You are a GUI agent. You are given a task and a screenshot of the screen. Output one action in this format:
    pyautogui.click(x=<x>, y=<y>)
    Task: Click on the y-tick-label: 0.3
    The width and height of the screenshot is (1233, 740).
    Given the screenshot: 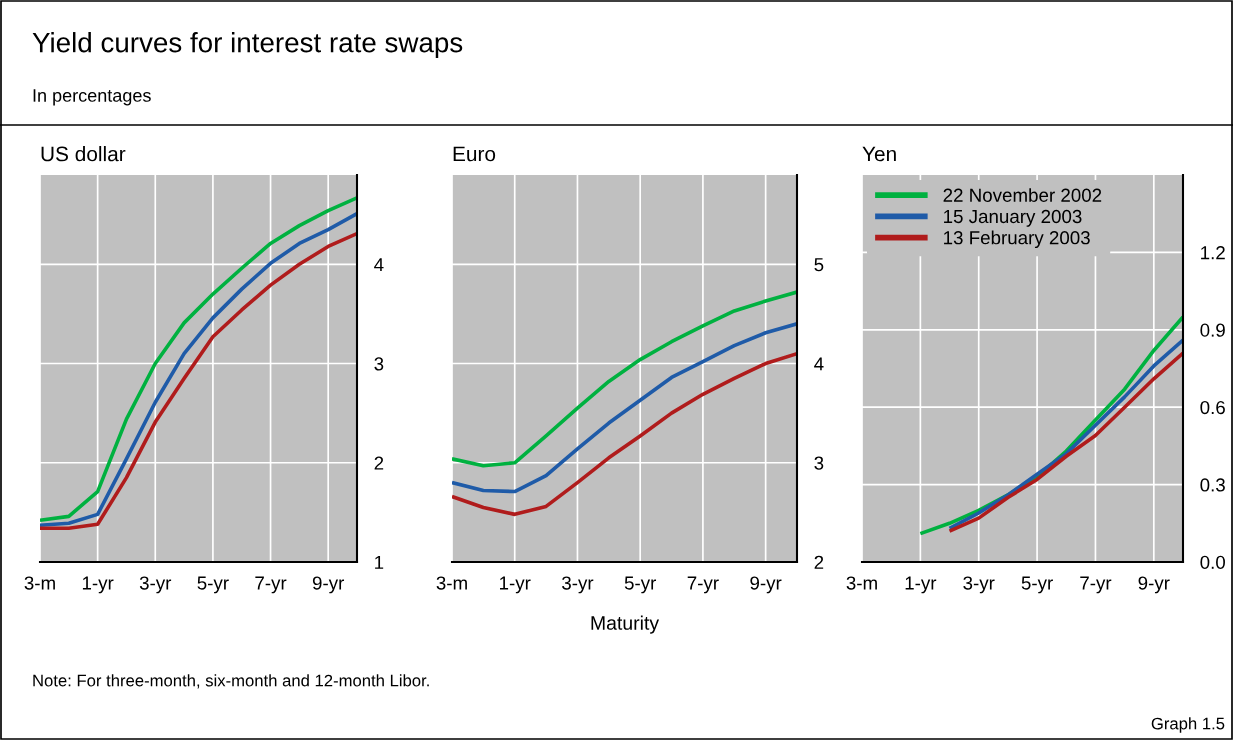 What is the action you would take?
    pyautogui.click(x=1212, y=485)
    